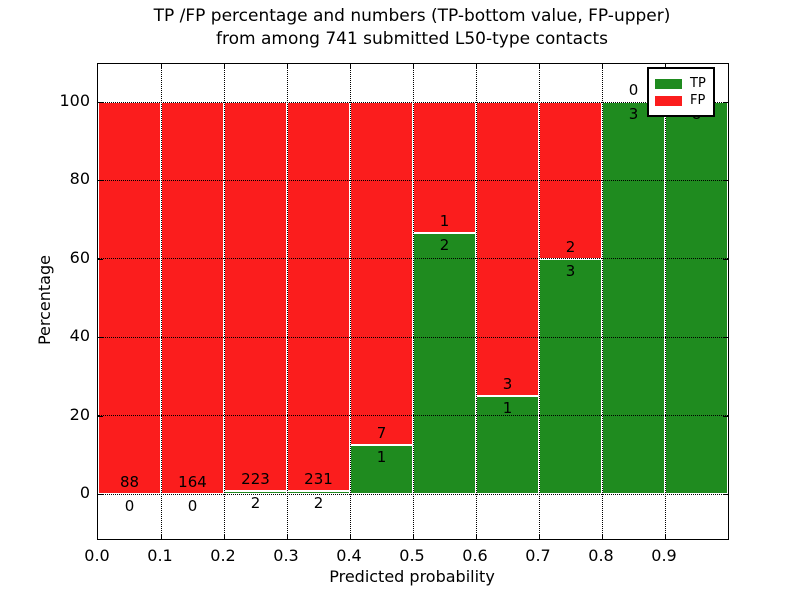  Describe the element at coordinates (79, 257) in the screenshot. I see `y-tick-label: 60` at that location.